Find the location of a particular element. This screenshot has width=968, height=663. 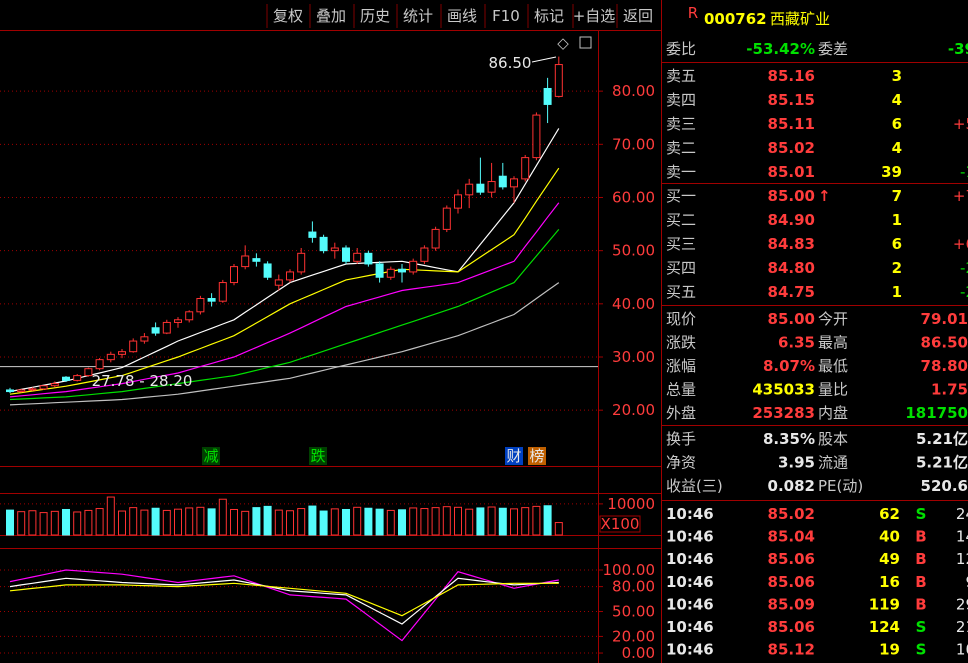

marker: 榜 is located at coordinates (536, 456).